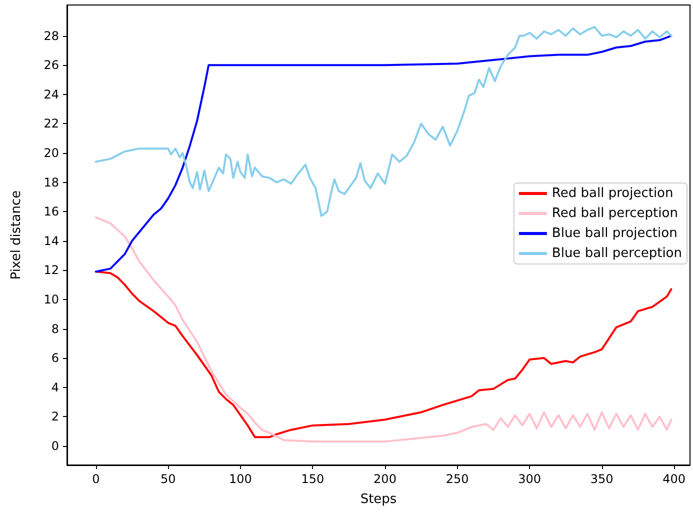  What do you see at coordinates (55, 417) in the screenshot?
I see `y-tick-label: 2` at bounding box center [55, 417].